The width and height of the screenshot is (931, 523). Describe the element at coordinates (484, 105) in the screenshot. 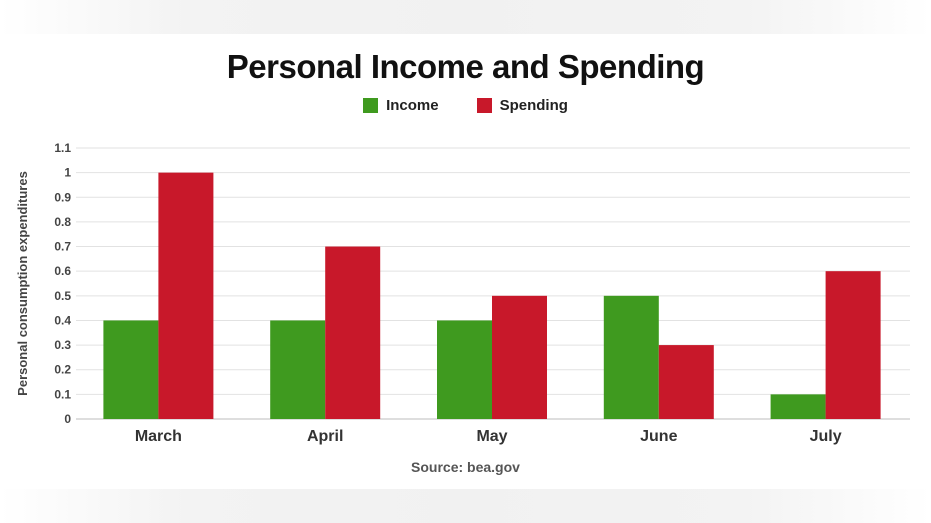

I see `legend-swatch-spending` at that location.